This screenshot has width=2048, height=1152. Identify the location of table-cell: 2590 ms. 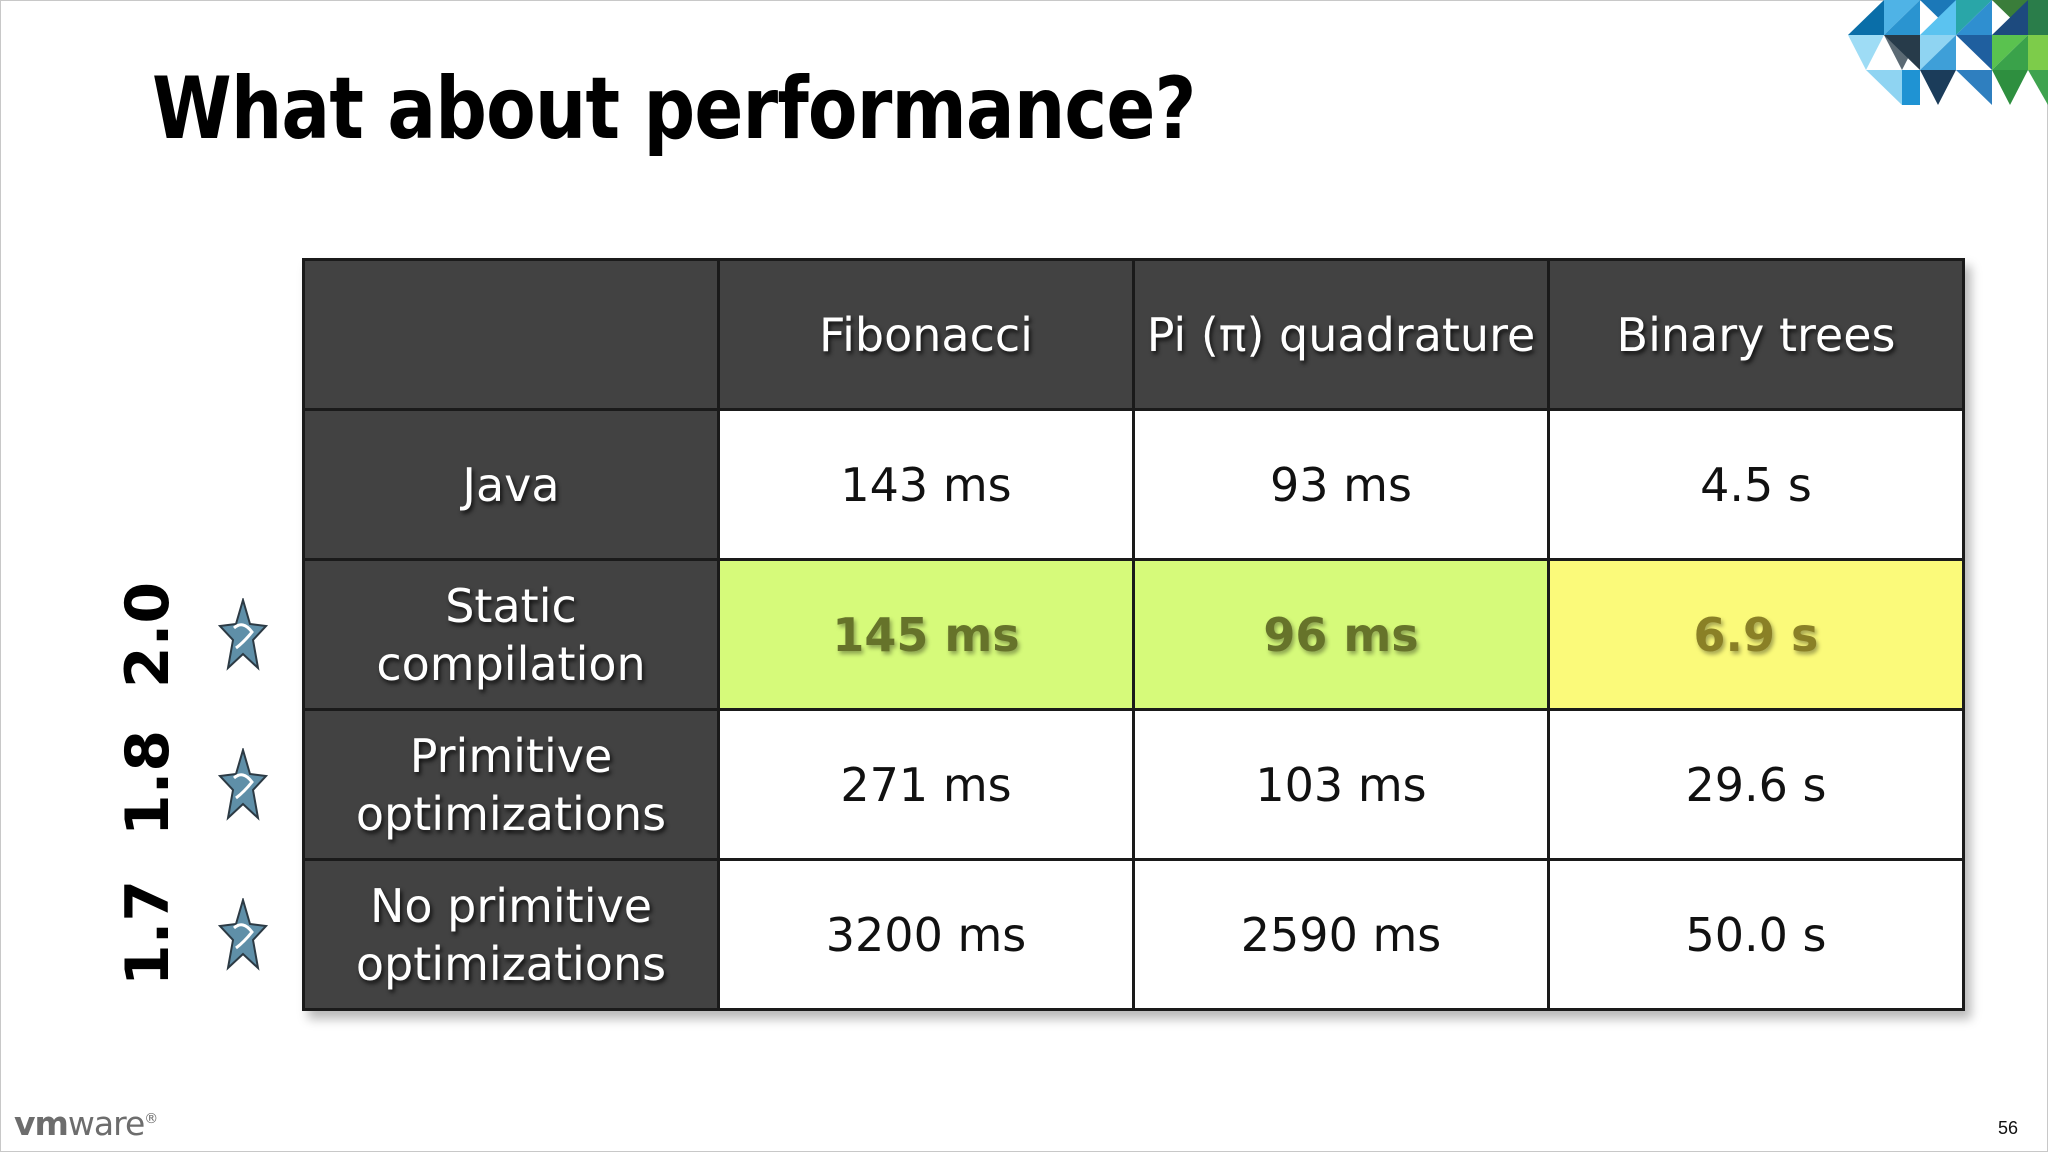
(1341, 934).